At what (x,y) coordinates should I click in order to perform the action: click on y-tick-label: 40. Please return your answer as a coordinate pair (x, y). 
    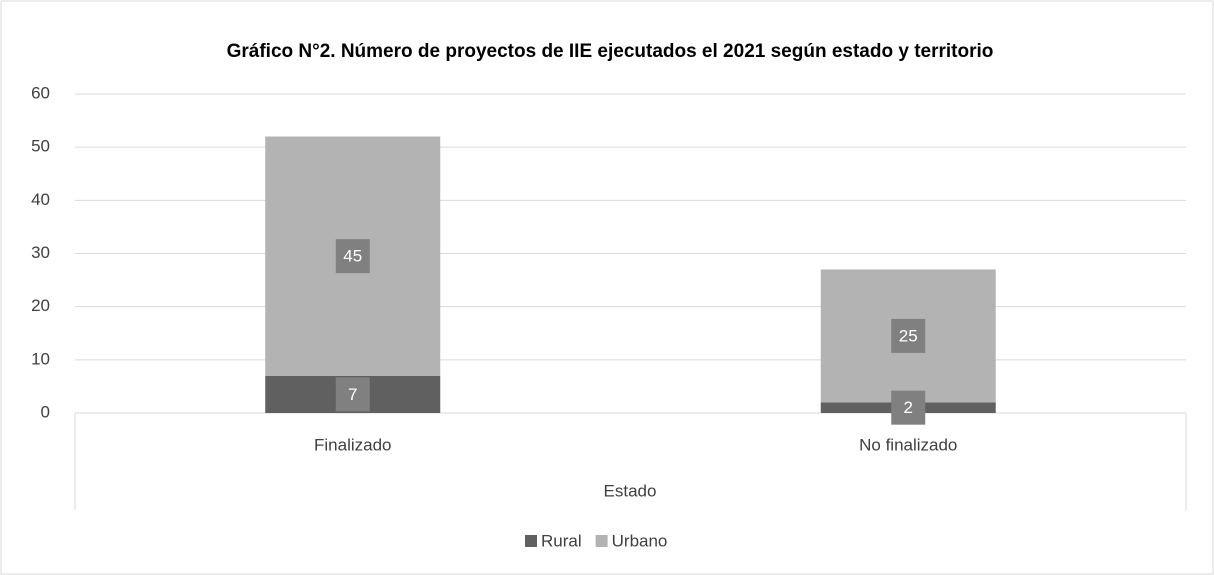
    Looking at the image, I should click on (40, 199).